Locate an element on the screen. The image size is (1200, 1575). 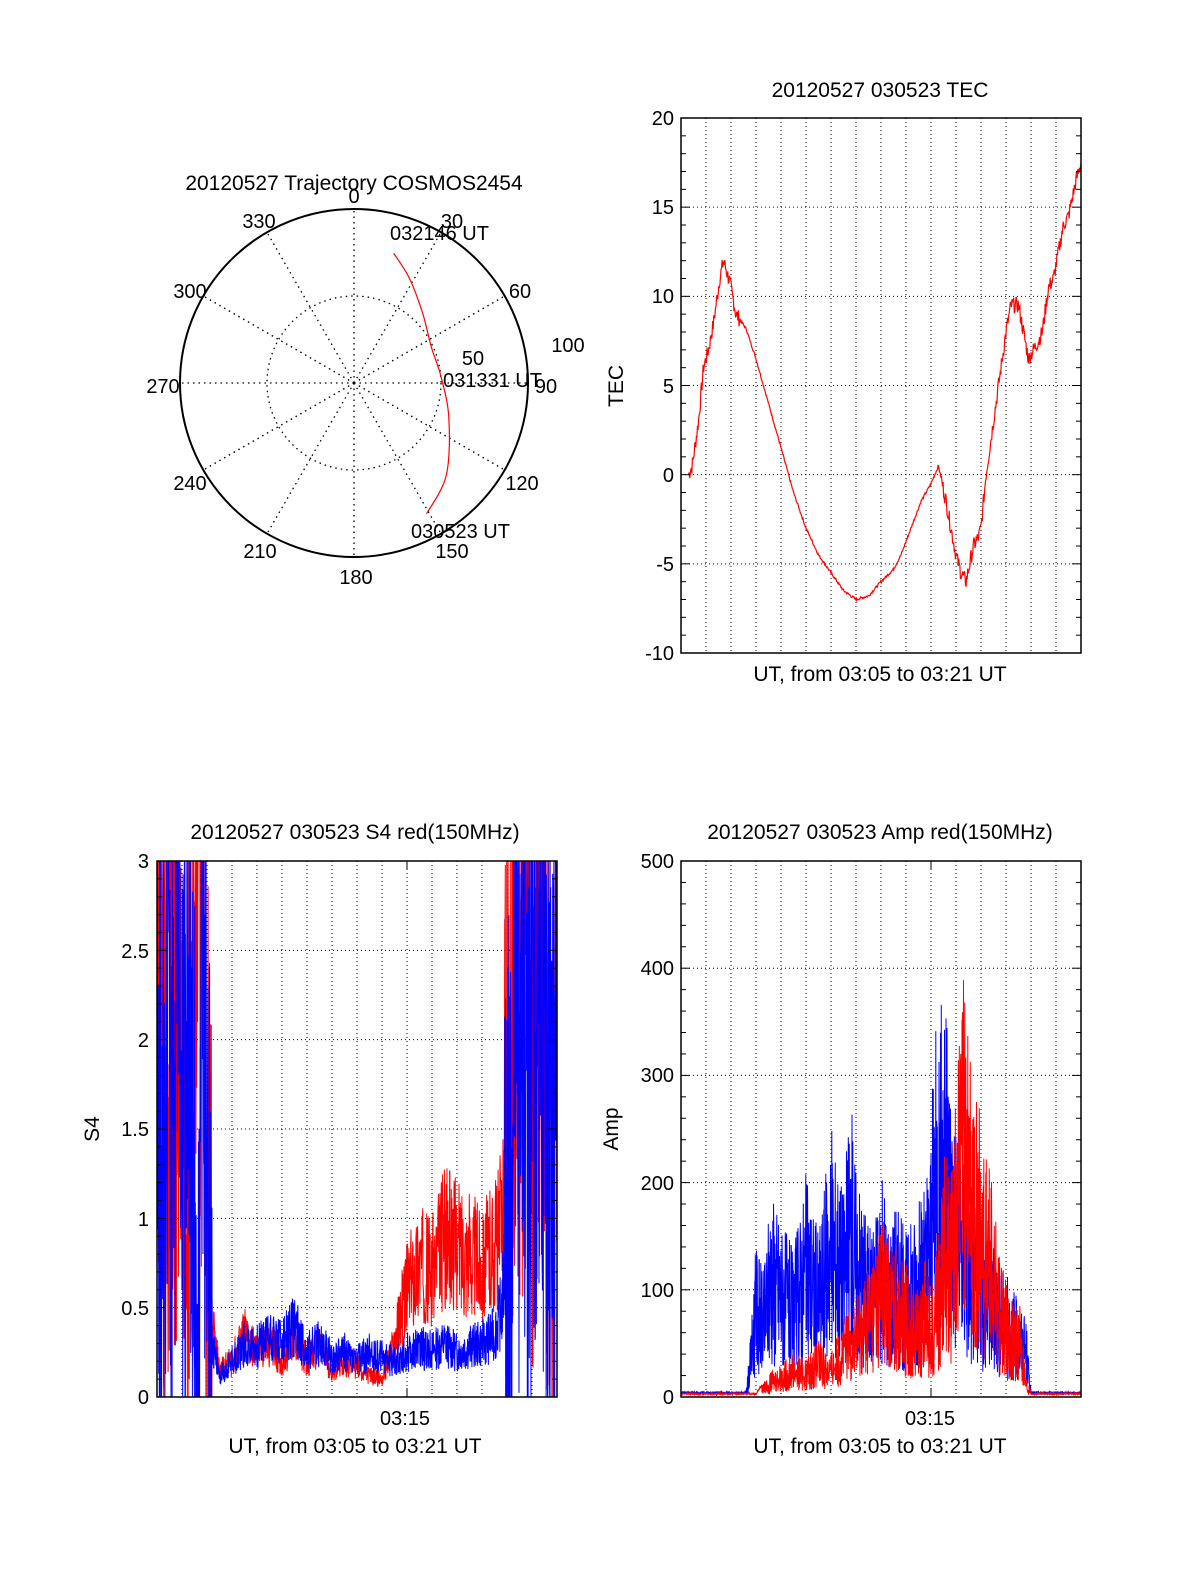
amp-blue-series-line is located at coordinates (881, 1200).